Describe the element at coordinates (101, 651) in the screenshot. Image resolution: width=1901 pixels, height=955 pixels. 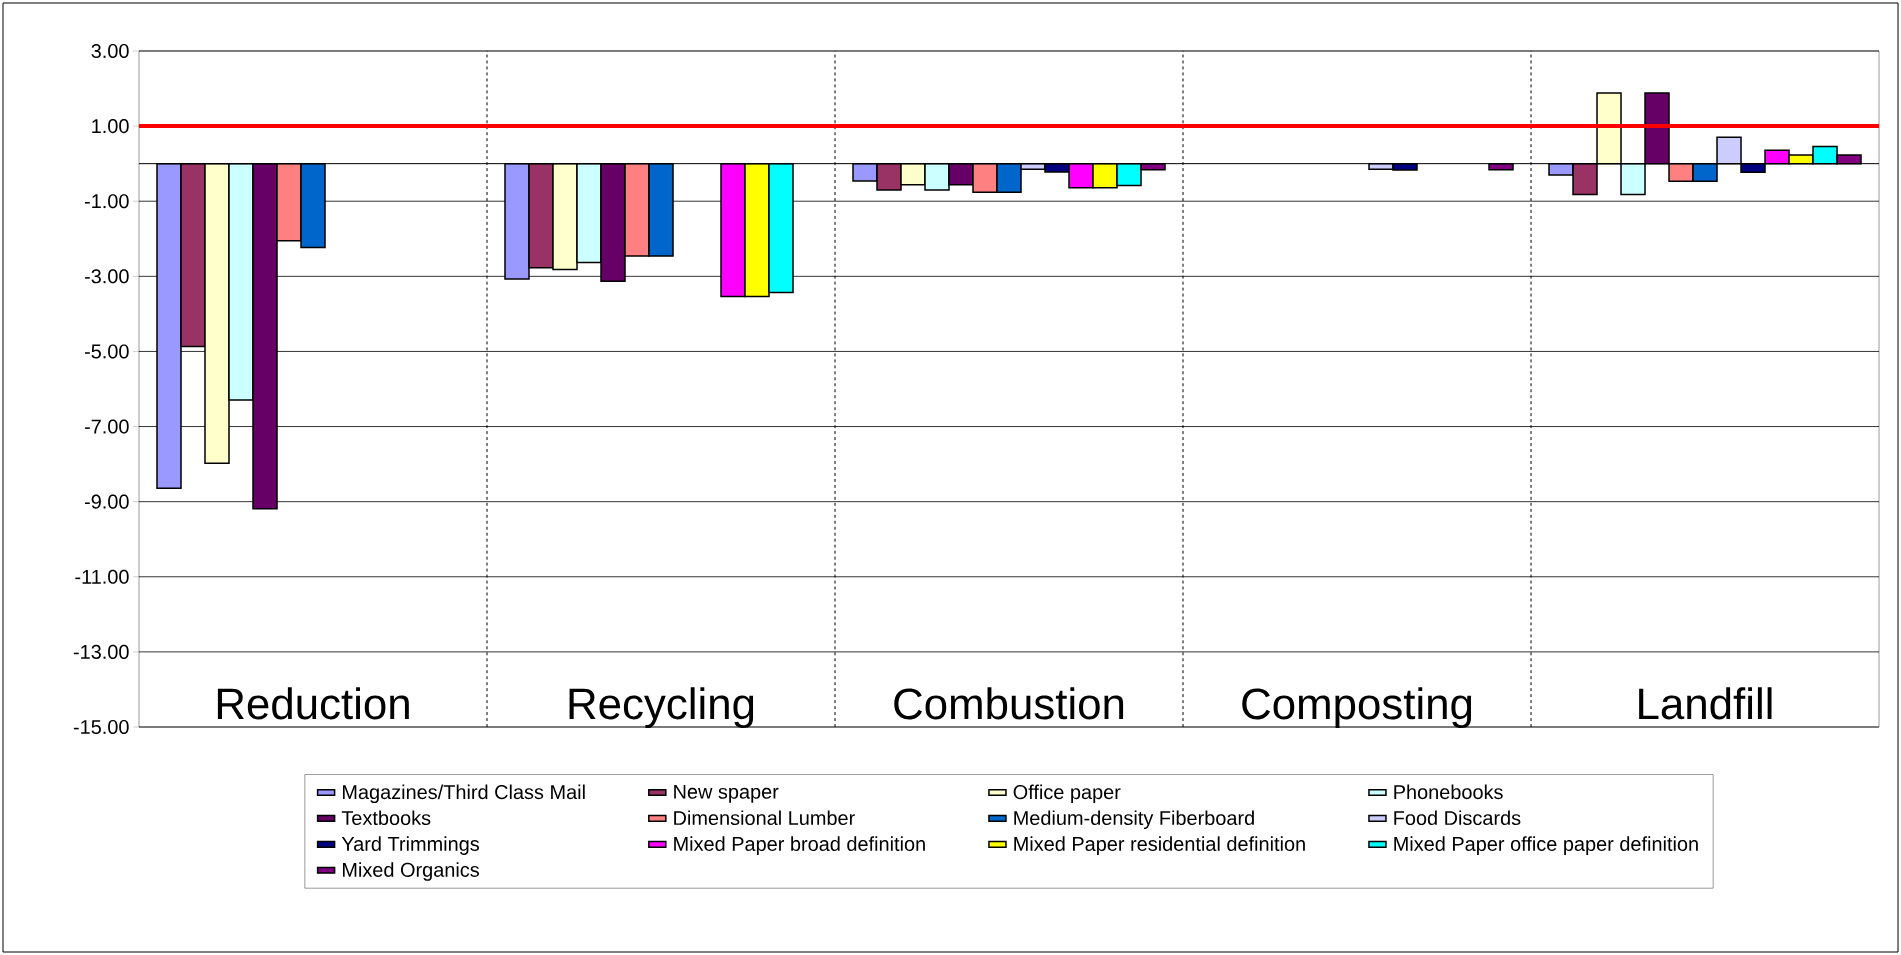
I see `y-tick-label: -13.00` at that location.